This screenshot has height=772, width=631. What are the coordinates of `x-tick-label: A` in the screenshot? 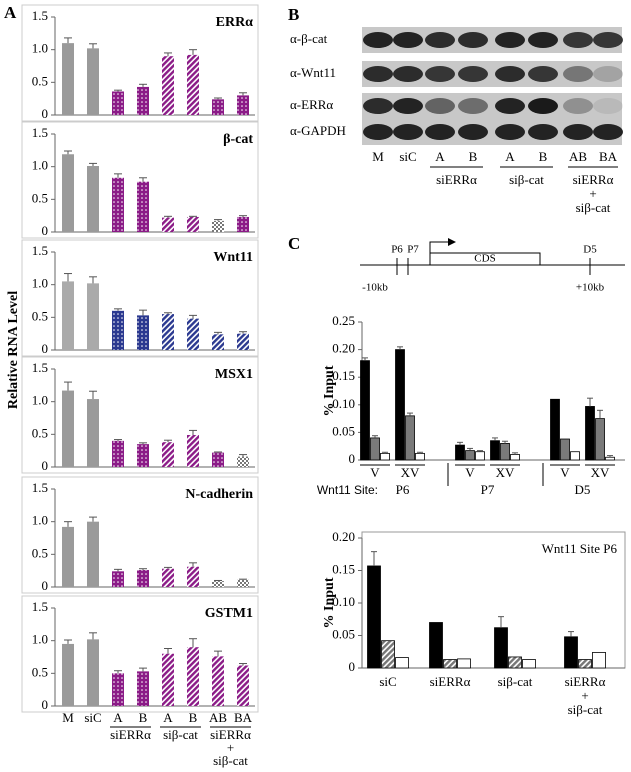 It's located at (118, 717).